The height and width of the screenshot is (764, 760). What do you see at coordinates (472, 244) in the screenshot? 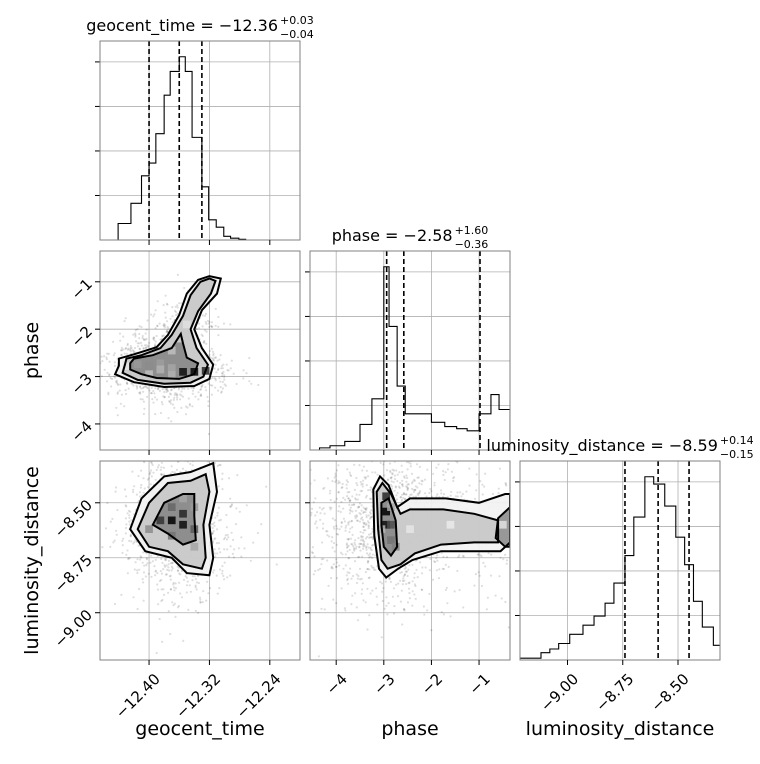
I see `title-minus-phase: −0.36` at bounding box center [472, 244].